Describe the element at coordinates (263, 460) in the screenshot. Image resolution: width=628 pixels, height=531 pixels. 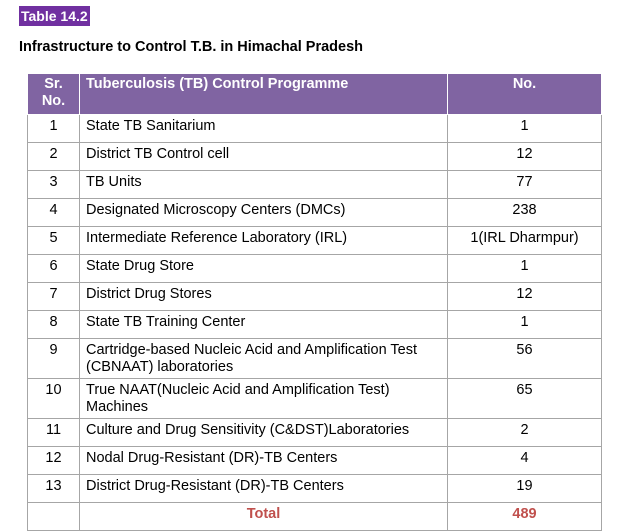
I see `row-programme-name: Nodal Drug-Resistant (DR)-TB Centers` at that location.